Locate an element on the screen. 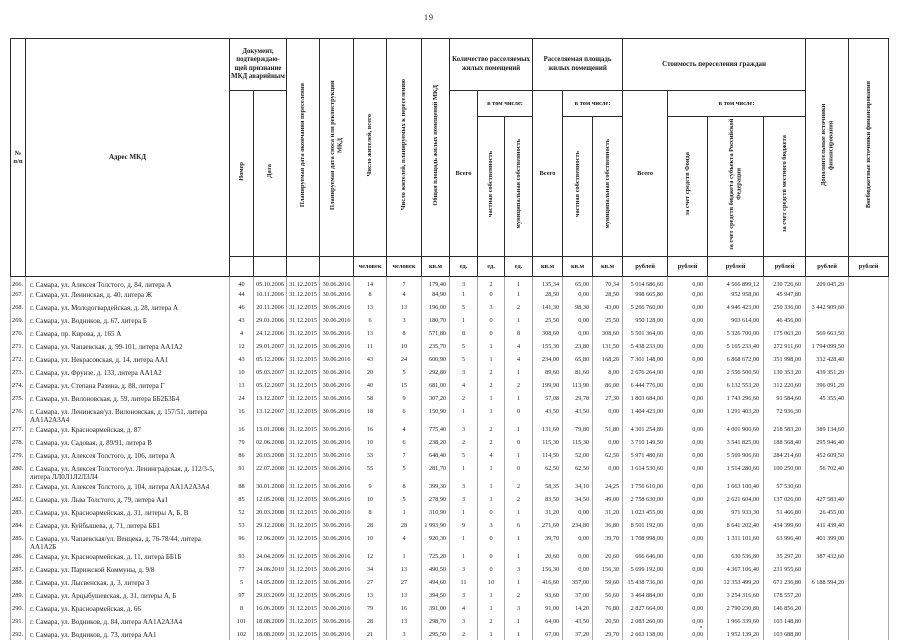 This screenshot has height=640, width=905. table-cell: 391,00 is located at coordinates (435, 611).